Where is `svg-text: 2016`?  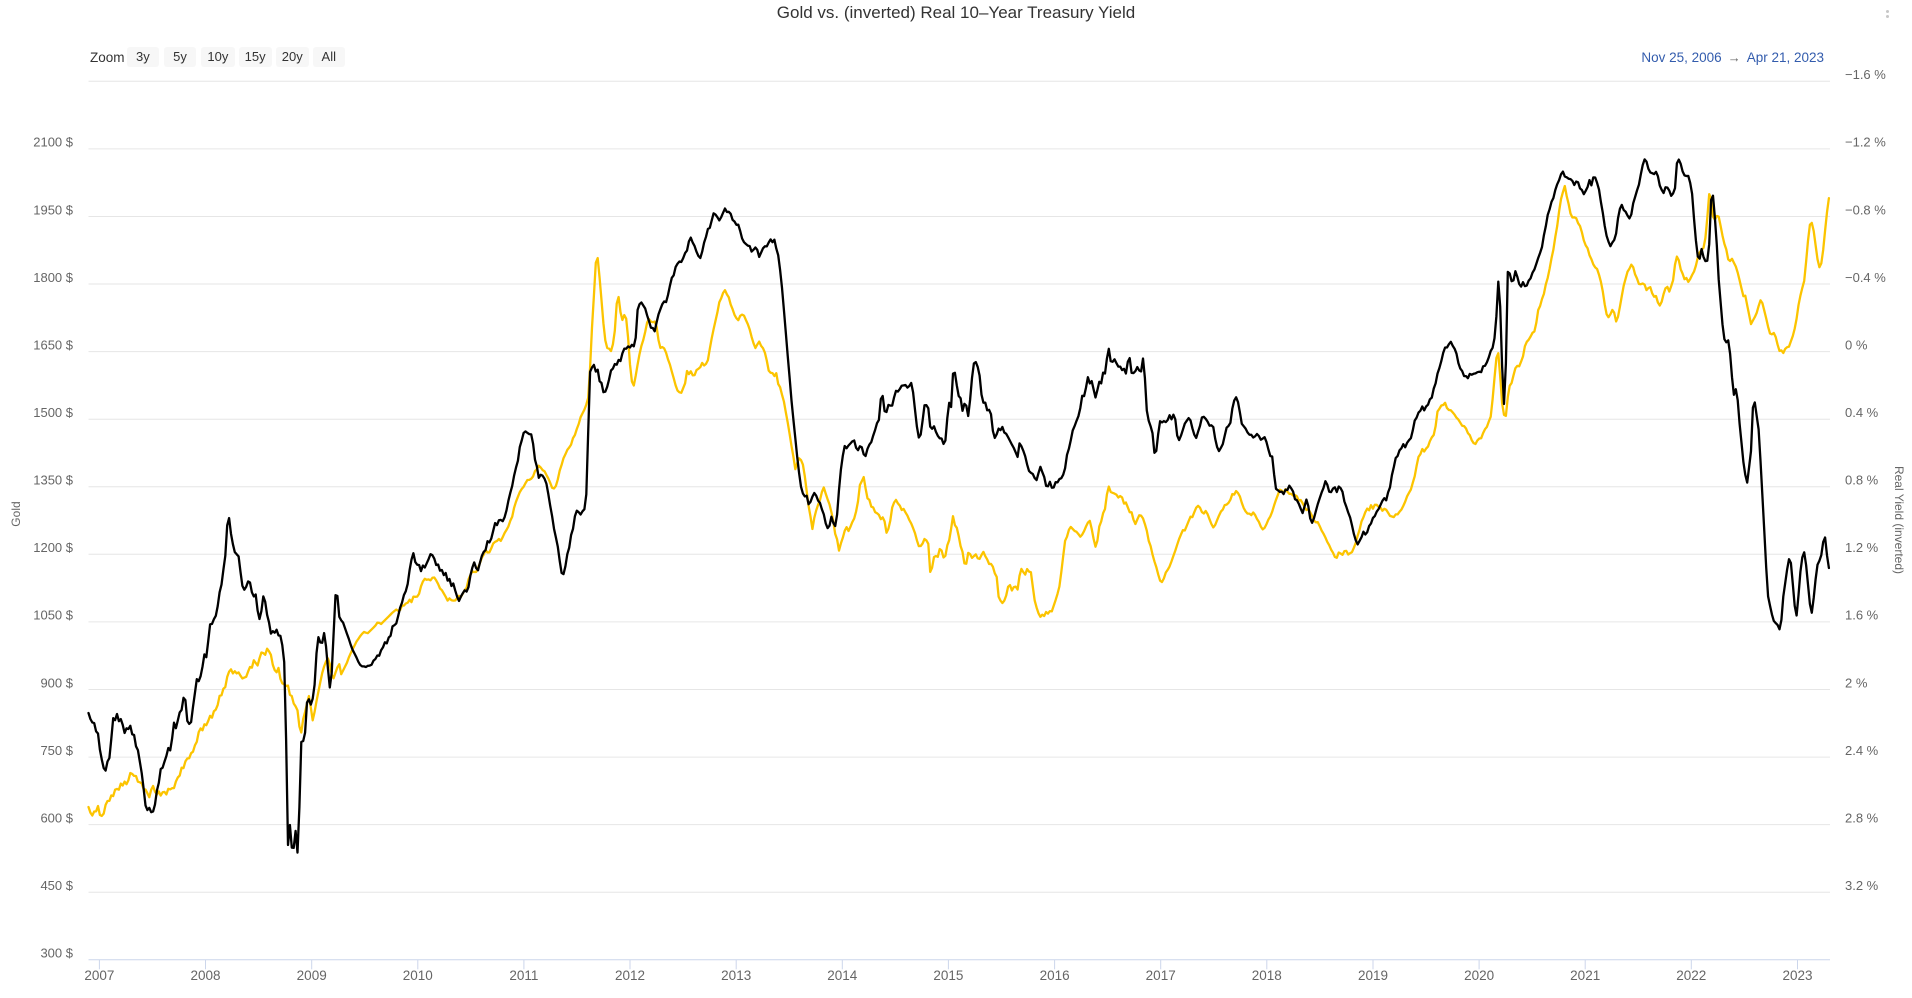
svg-text: 2016 is located at coordinates (1055, 975).